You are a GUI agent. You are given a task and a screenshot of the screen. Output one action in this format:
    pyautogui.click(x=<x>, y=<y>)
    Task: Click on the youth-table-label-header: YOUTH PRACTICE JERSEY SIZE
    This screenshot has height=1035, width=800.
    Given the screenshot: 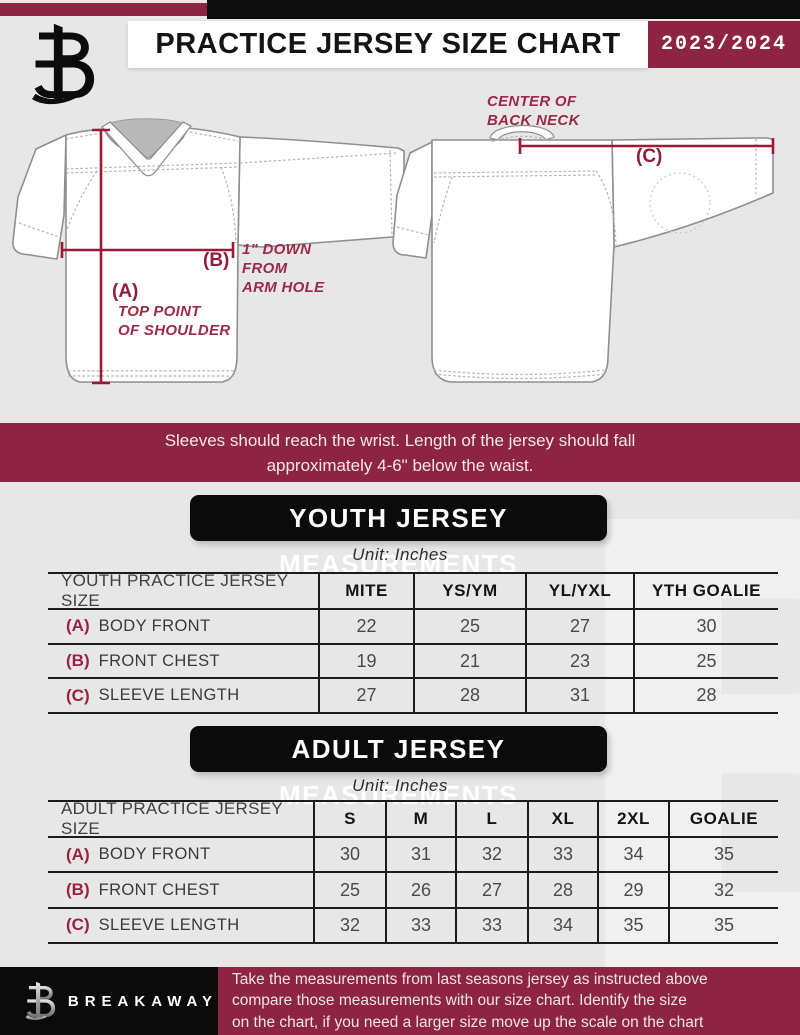 What is the action you would take?
    pyautogui.click(x=183, y=590)
    